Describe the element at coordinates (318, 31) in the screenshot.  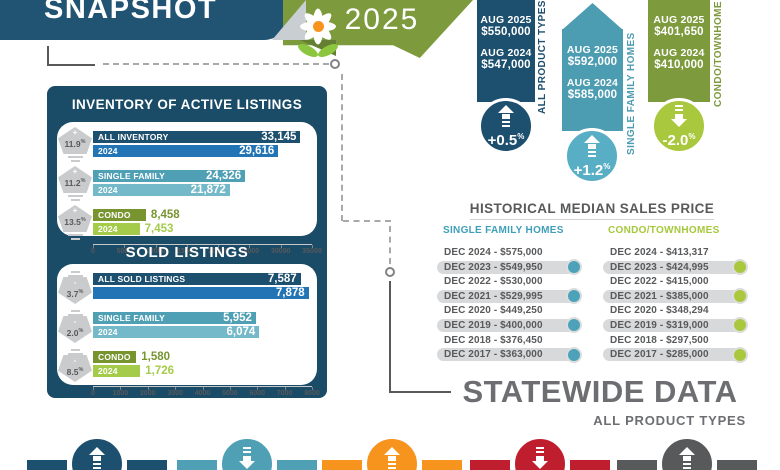
I see `daisy-flower-icon` at that location.